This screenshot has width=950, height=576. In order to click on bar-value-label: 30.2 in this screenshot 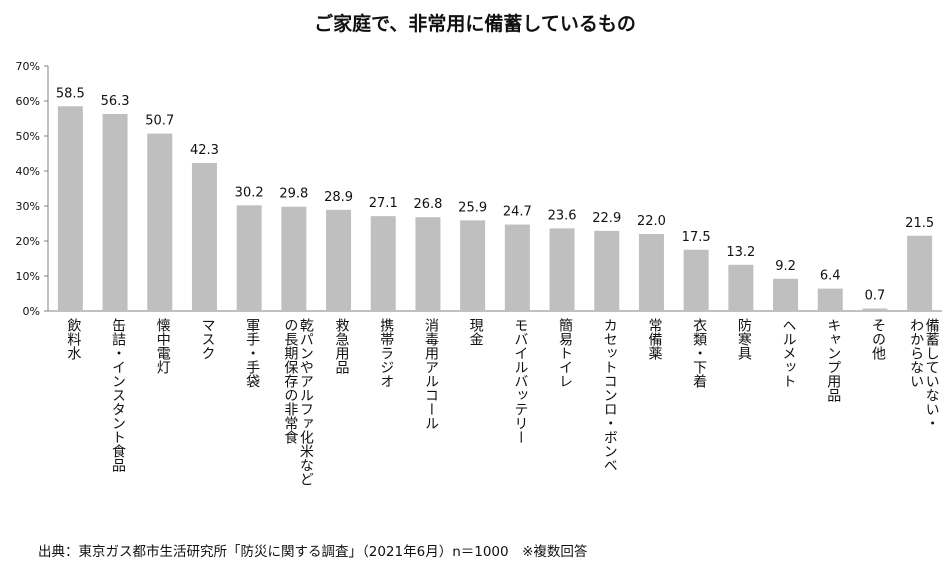, I will do `click(249, 192)`.